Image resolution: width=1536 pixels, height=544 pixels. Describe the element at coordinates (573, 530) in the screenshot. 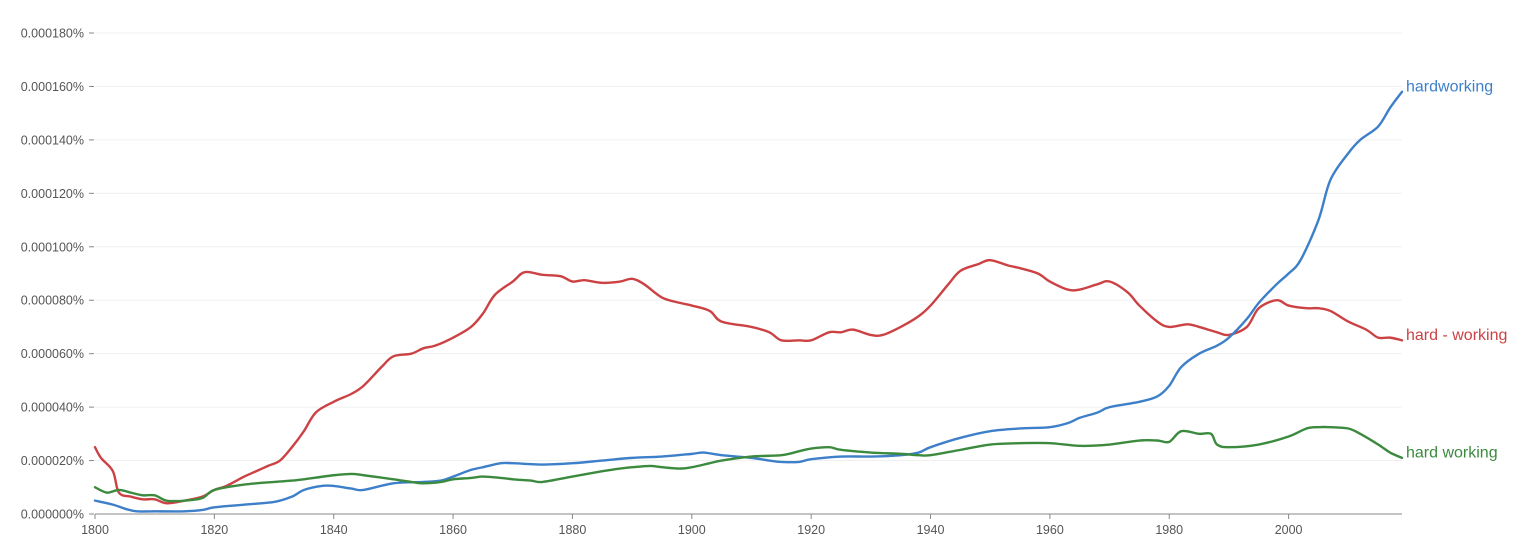

I see `x-tick-label: 1880` at that location.